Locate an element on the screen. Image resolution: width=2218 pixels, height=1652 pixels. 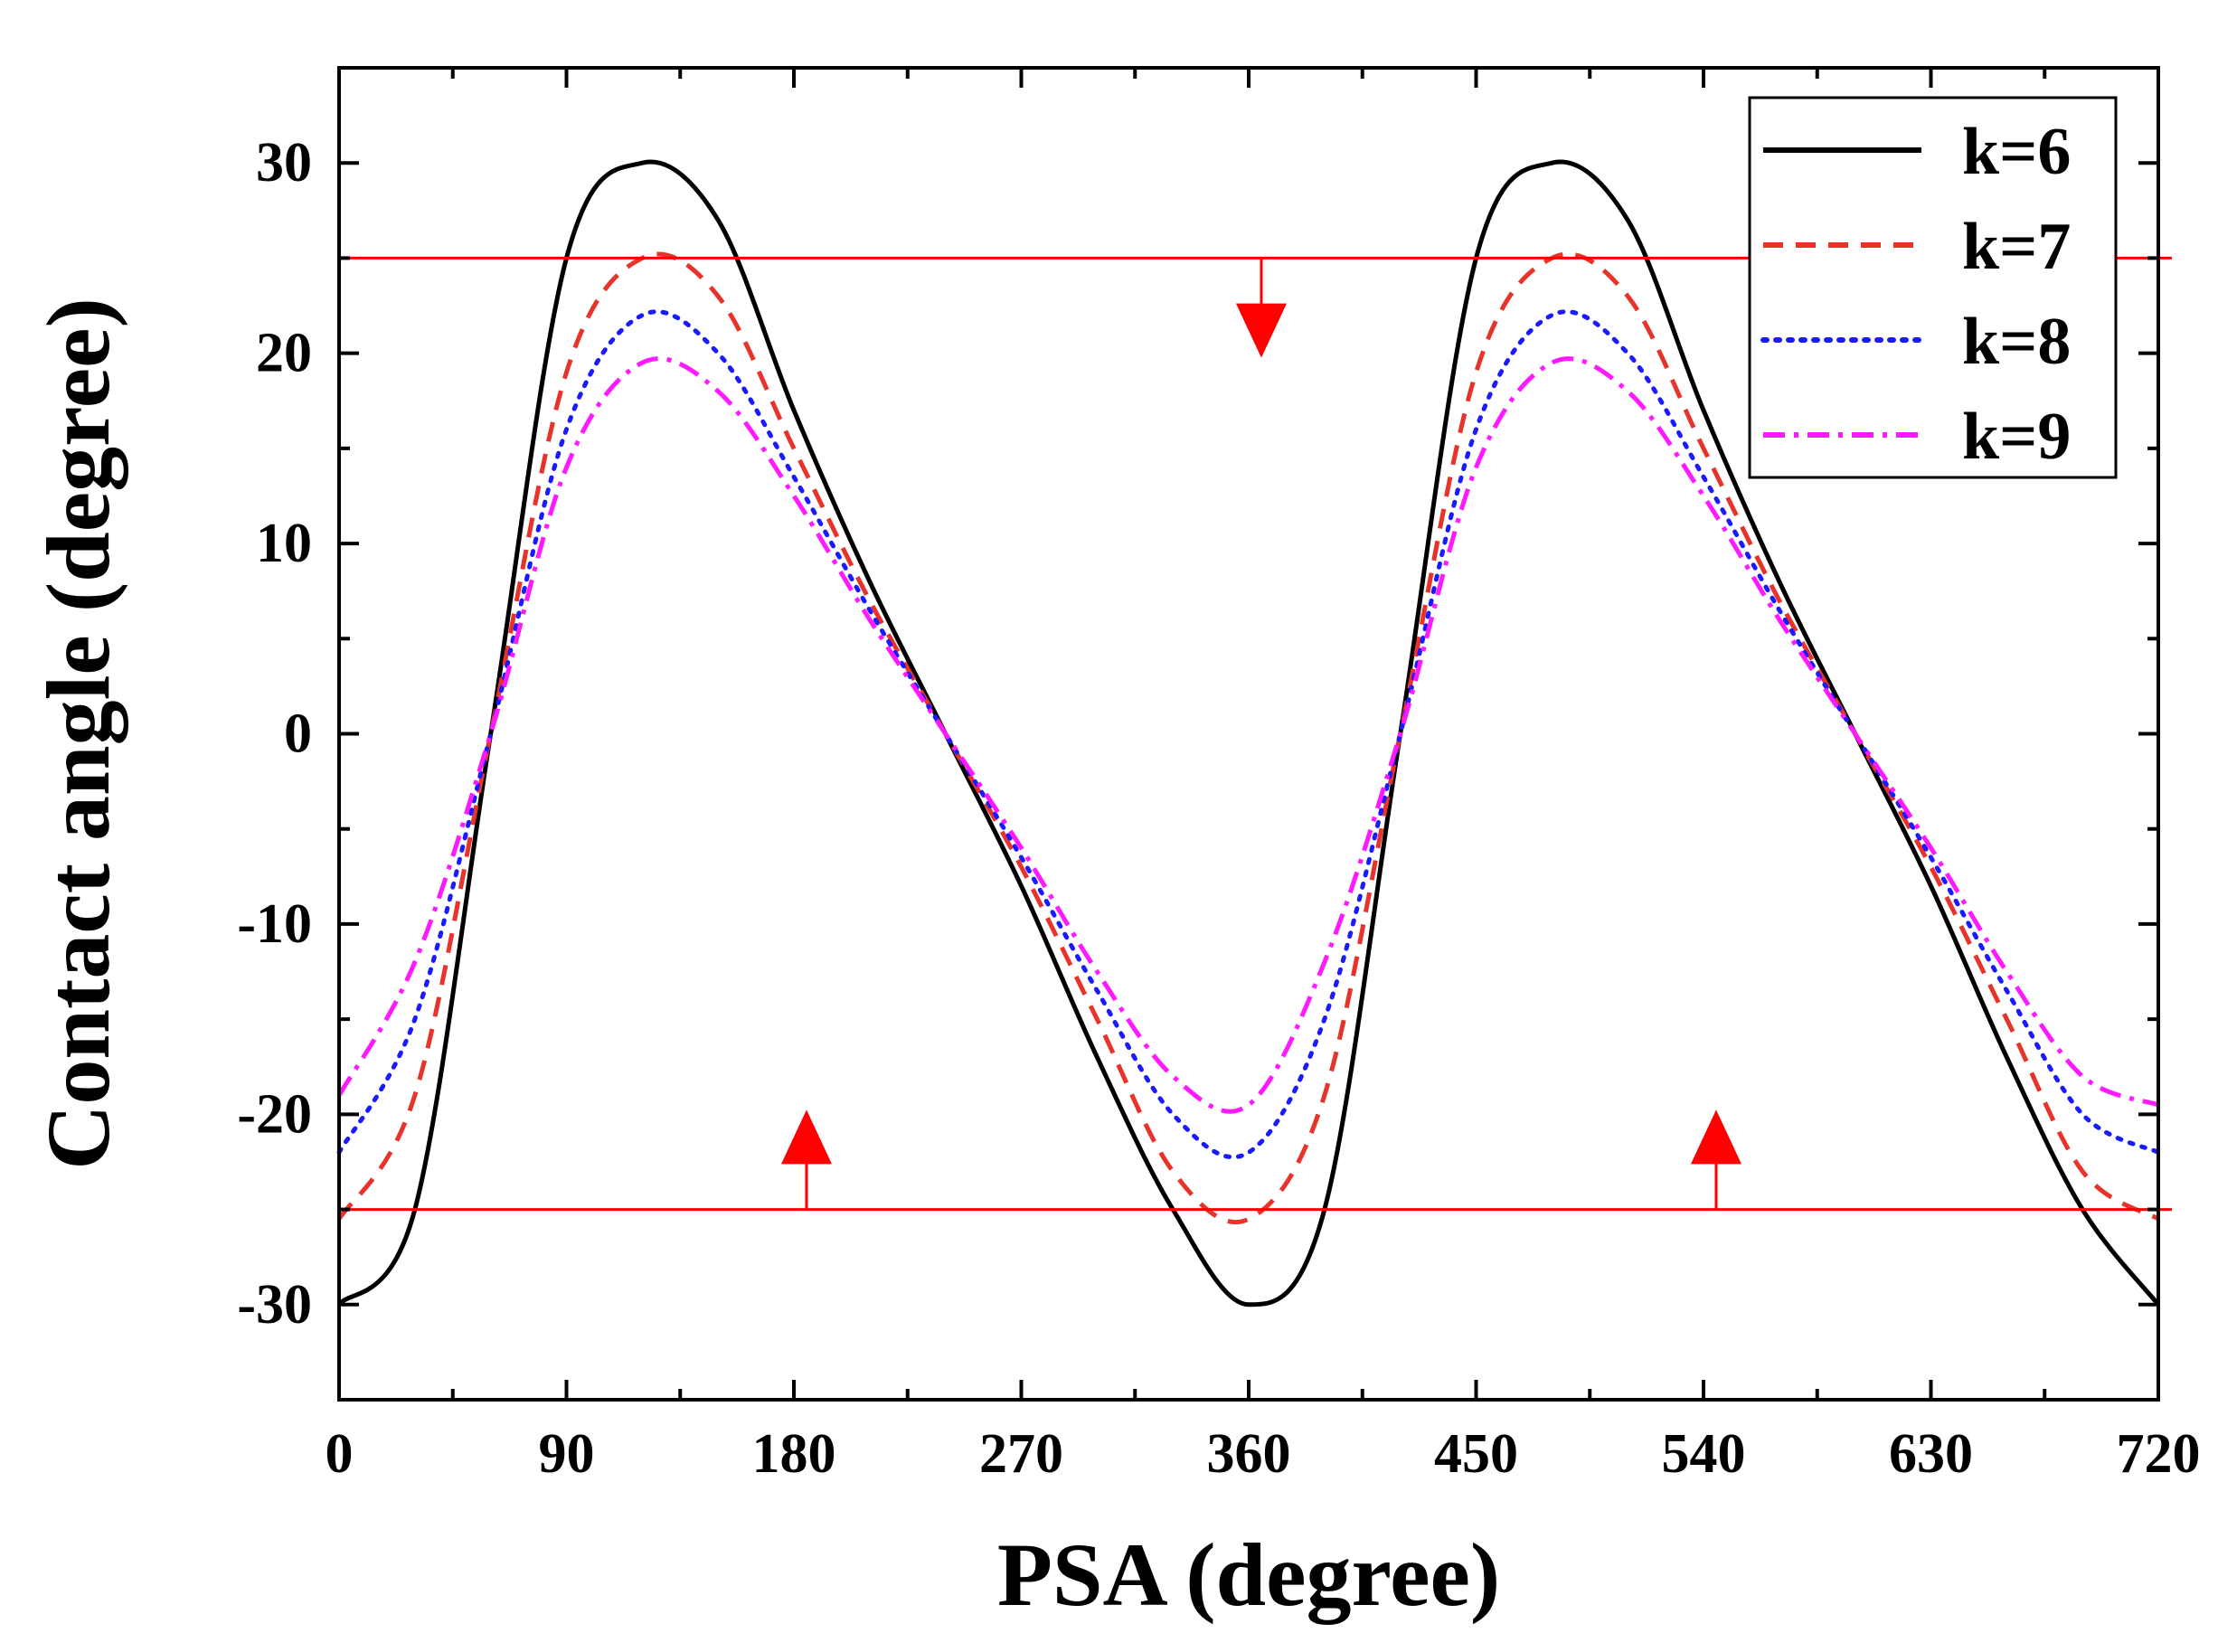
y-tick-label: 10 is located at coordinates (284, 543).